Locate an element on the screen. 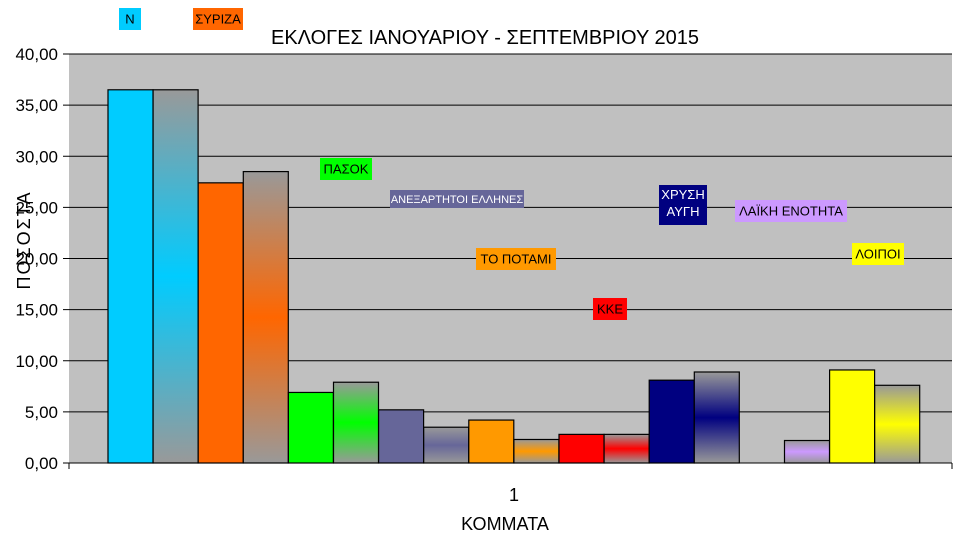 Image resolution: width=960 pixels, height=560 pixels. party-label: ΛΟΙΠΟΙ is located at coordinates (877, 254).